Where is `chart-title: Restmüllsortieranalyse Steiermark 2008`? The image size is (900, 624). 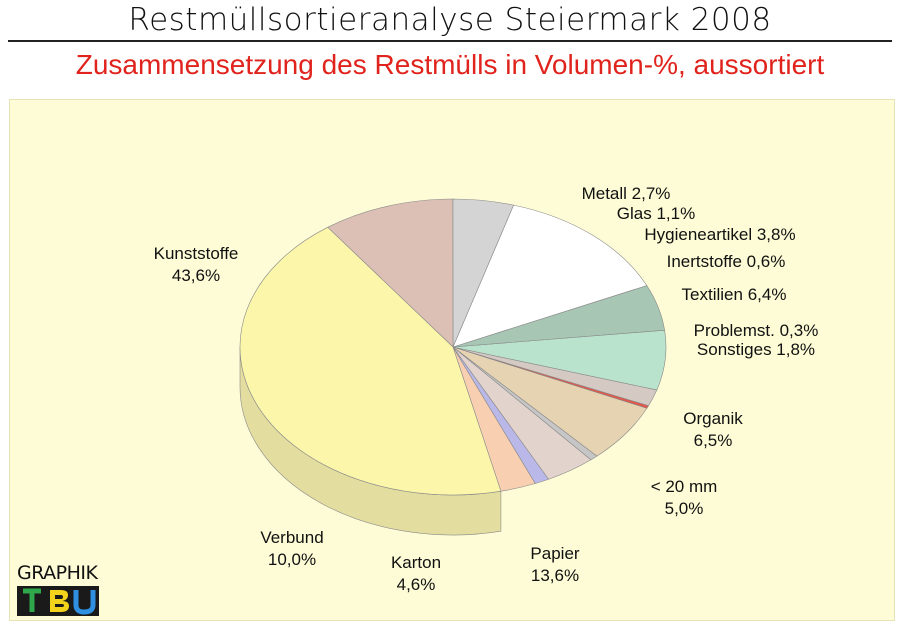 chart-title: Restmüllsortieranalyse Steiermark 2008 is located at coordinates (450, 20).